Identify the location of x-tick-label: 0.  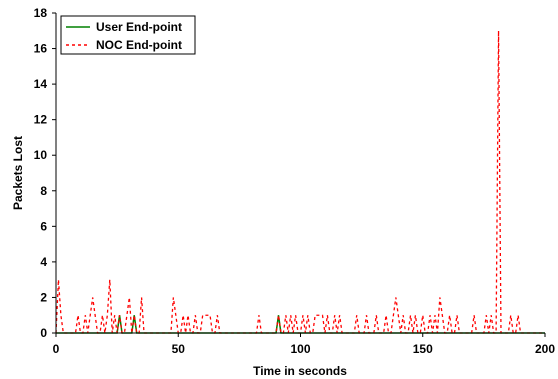
(56, 349).